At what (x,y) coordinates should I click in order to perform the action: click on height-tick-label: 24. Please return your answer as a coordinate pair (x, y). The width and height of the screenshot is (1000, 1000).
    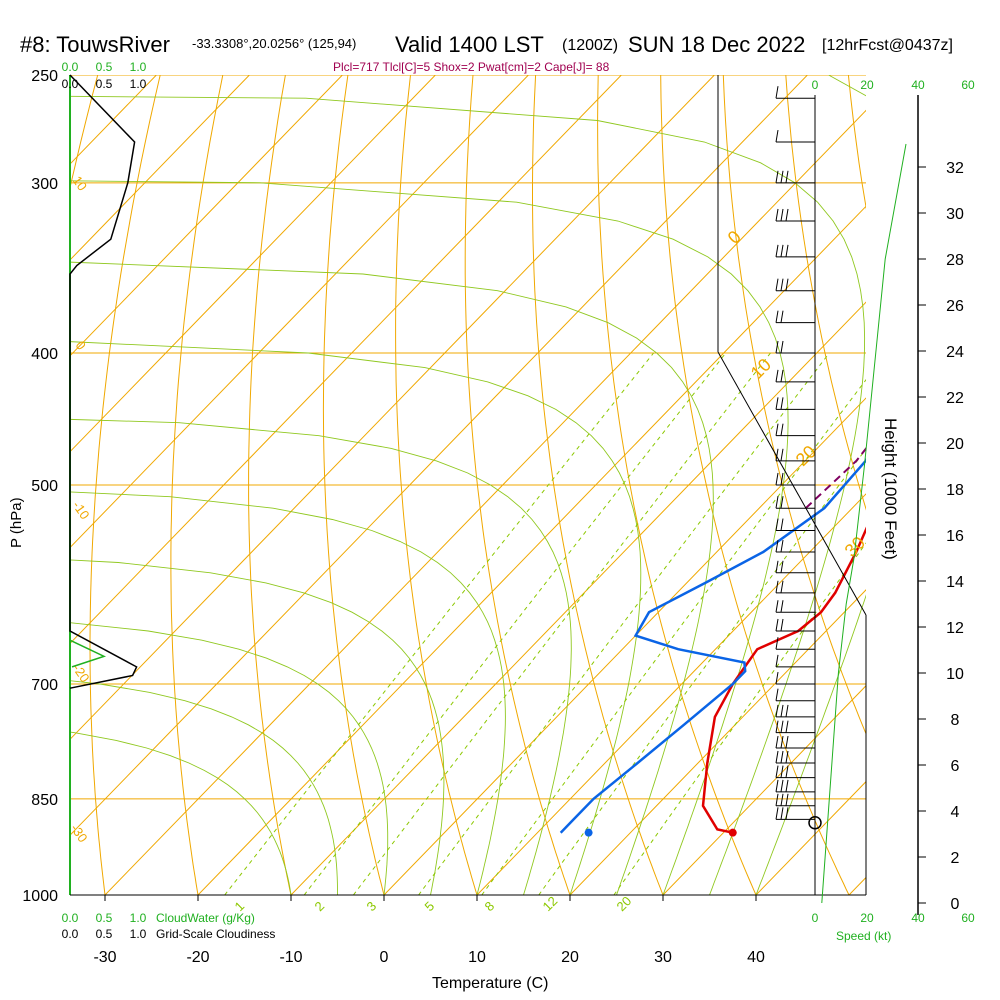
    Looking at the image, I should click on (955, 352).